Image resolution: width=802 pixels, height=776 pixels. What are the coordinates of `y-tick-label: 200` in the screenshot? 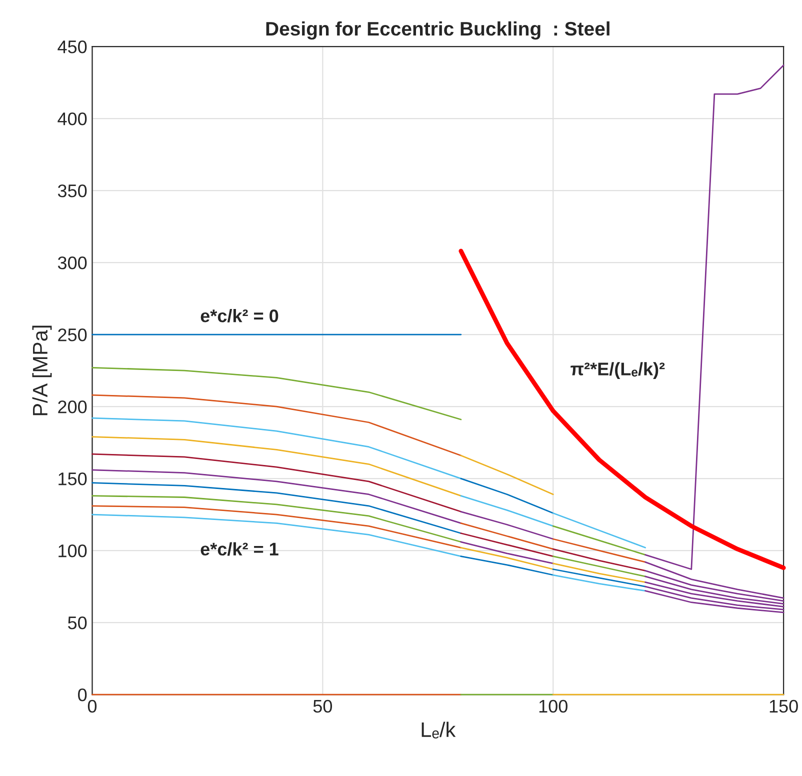 It's located at (72, 407).